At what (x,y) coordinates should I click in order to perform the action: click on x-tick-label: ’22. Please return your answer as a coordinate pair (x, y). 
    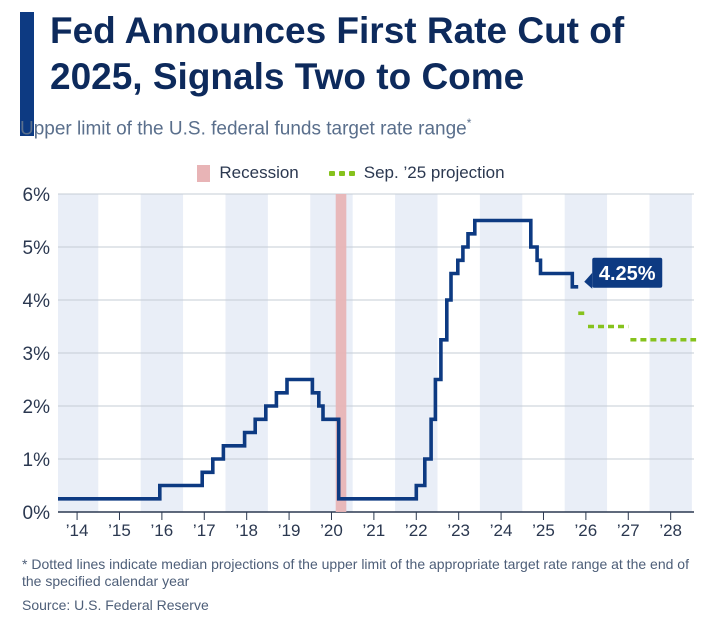
    Looking at the image, I should click on (416, 530).